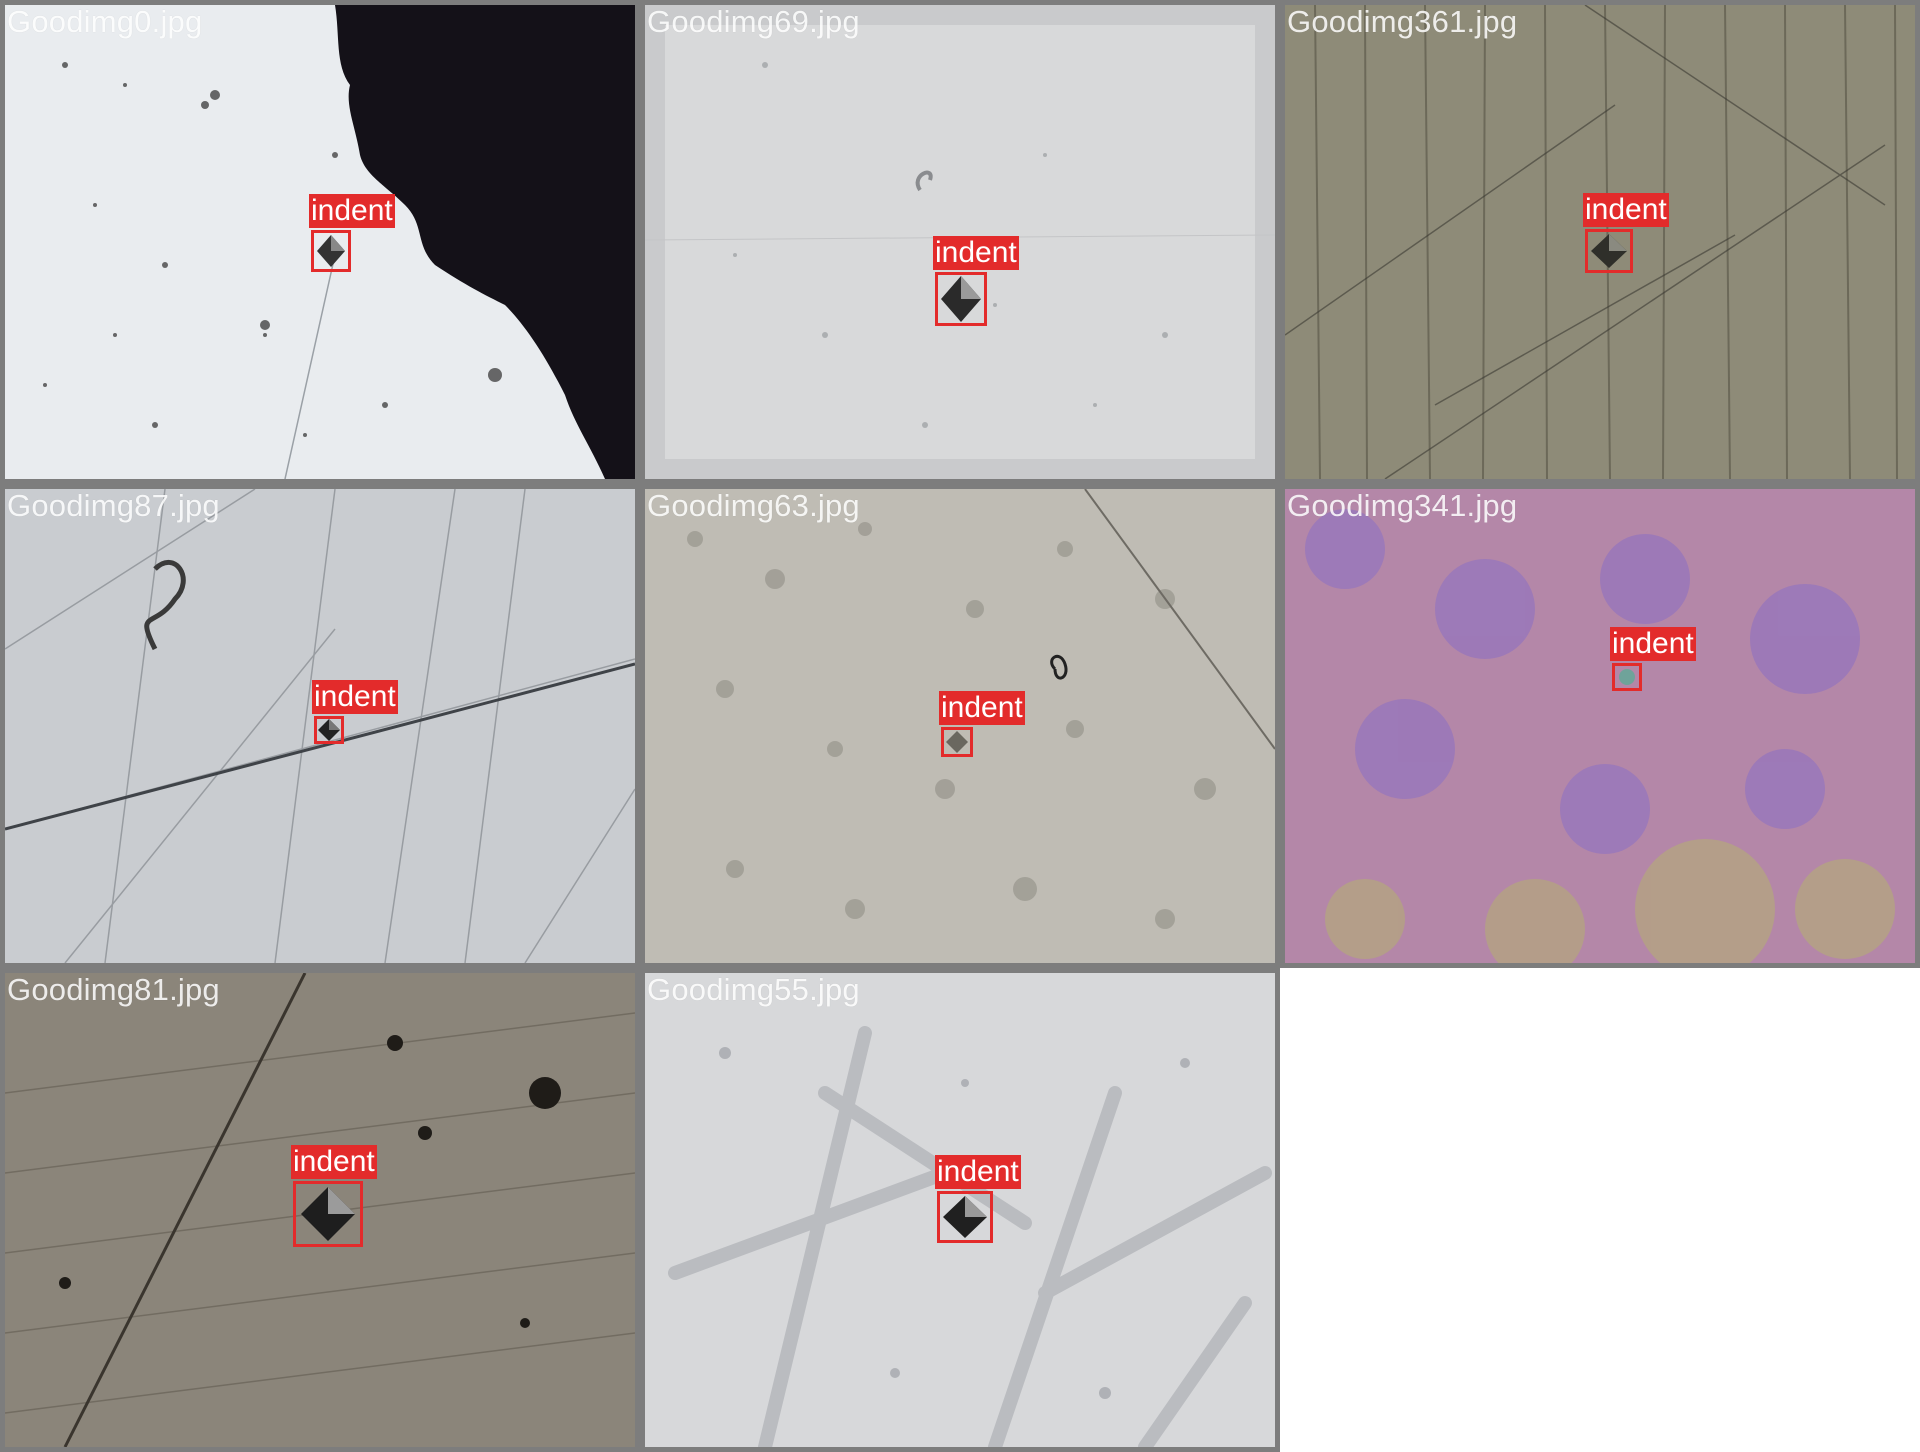 The width and height of the screenshot is (1920, 1452). I want to click on image-tile: Goodimg361.jpg indent, so click(1600, 242).